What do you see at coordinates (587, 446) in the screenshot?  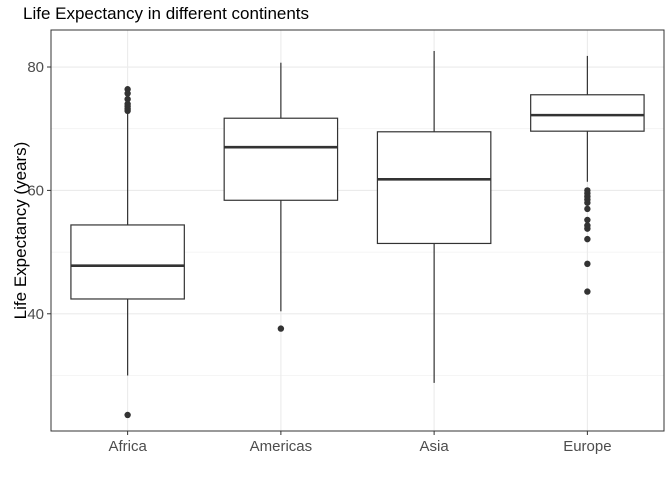 I see `x-tick-label: Europe` at bounding box center [587, 446].